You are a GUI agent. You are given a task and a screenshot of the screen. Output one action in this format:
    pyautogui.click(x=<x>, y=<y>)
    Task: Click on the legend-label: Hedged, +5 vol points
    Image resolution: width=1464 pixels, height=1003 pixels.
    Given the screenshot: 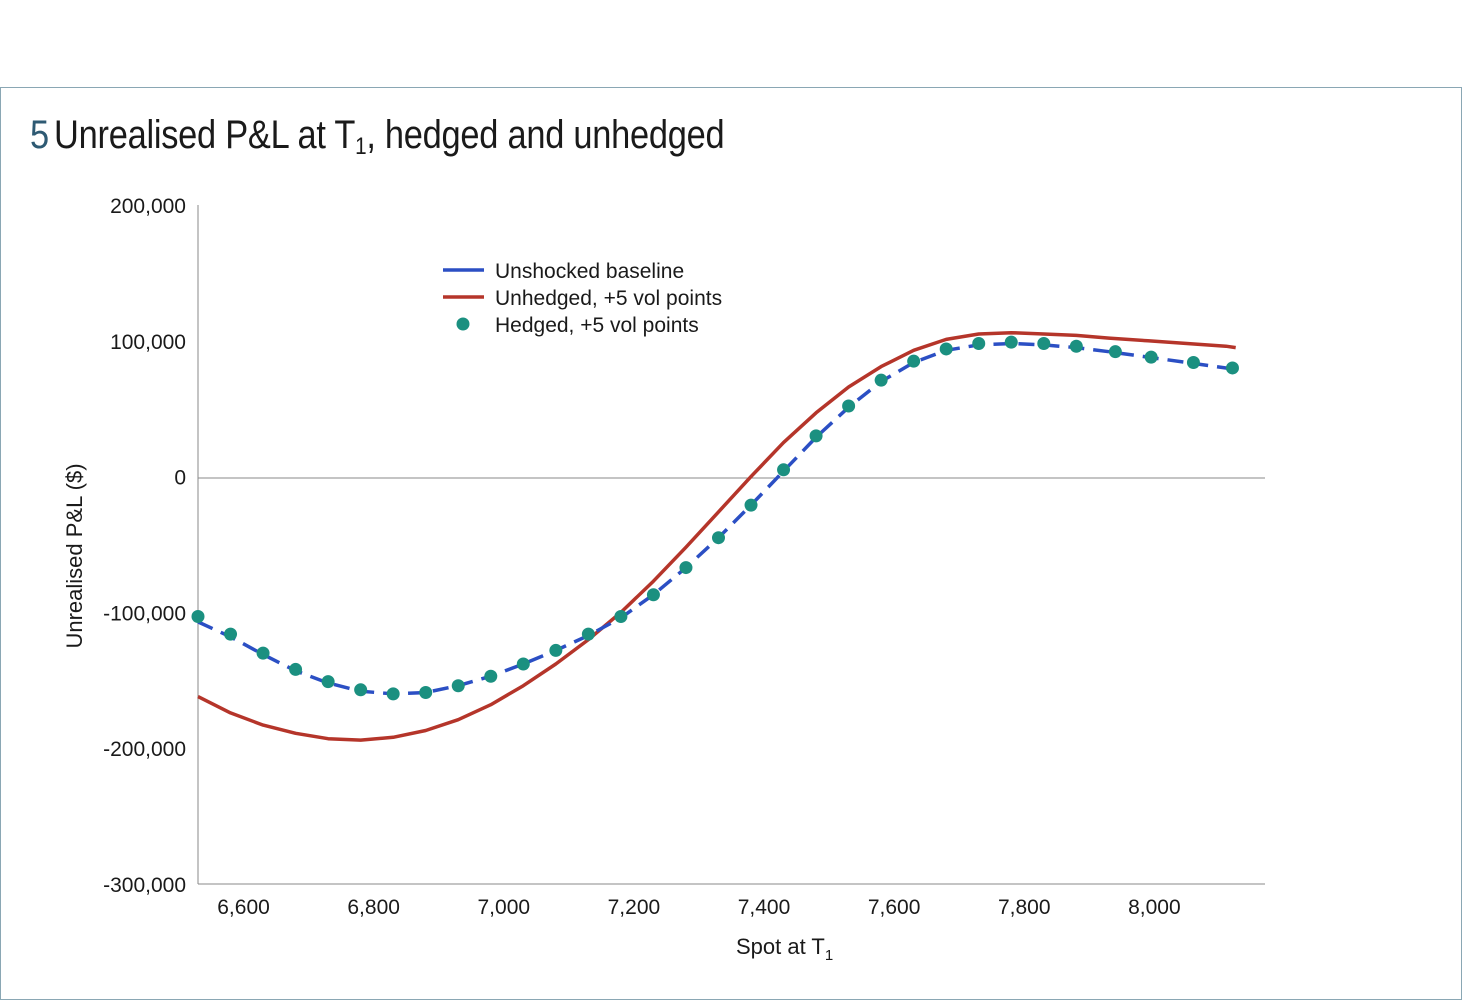 What is the action you would take?
    pyautogui.click(x=597, y=325)
    